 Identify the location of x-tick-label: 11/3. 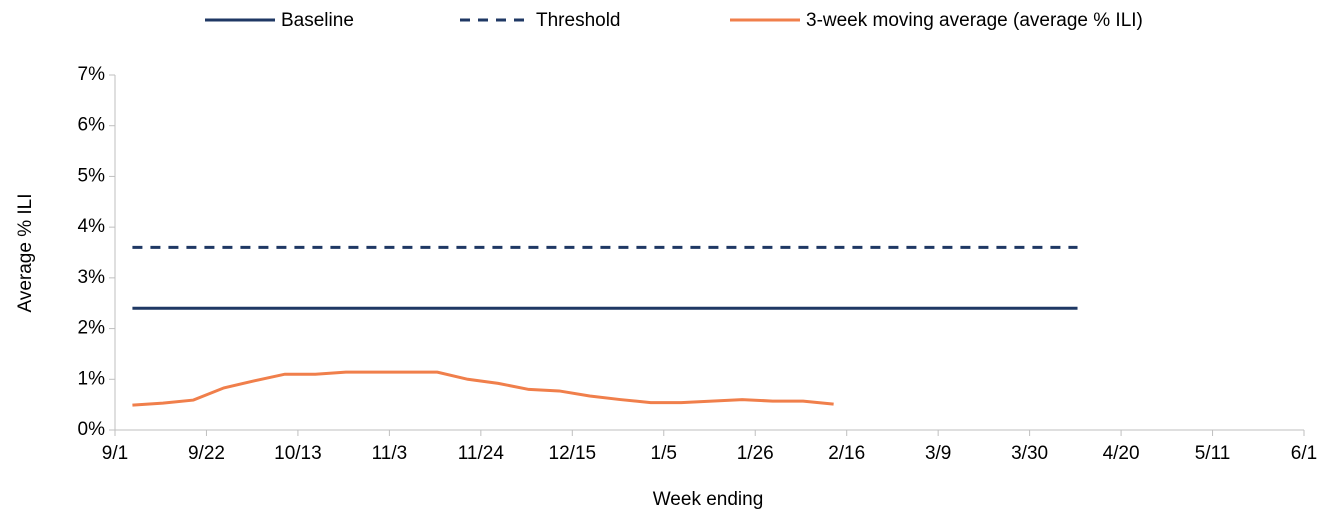
(390, 453).